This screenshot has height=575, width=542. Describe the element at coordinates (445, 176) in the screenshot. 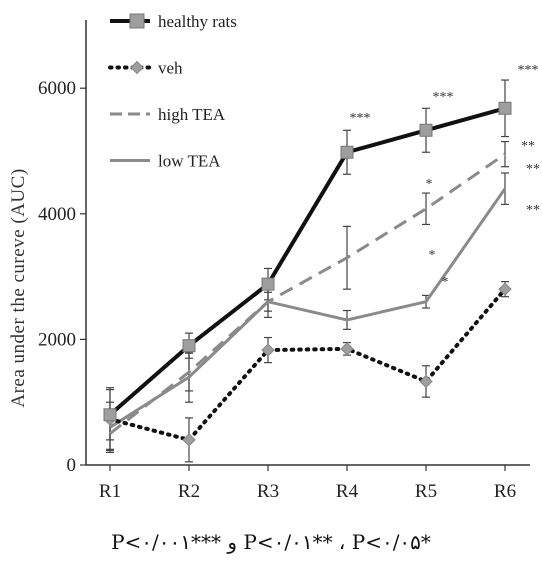

I see `significance-marks: ******************` at that location.